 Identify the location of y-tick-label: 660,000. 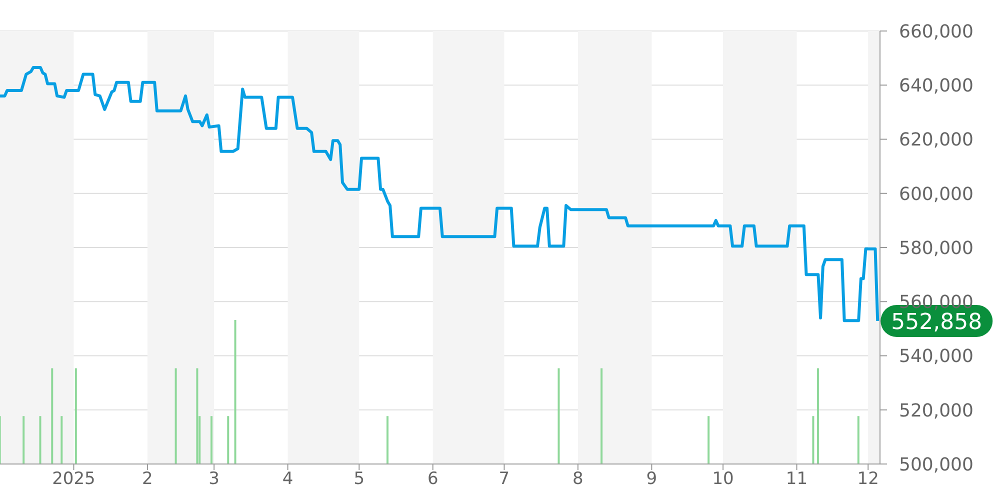
(936, 31).